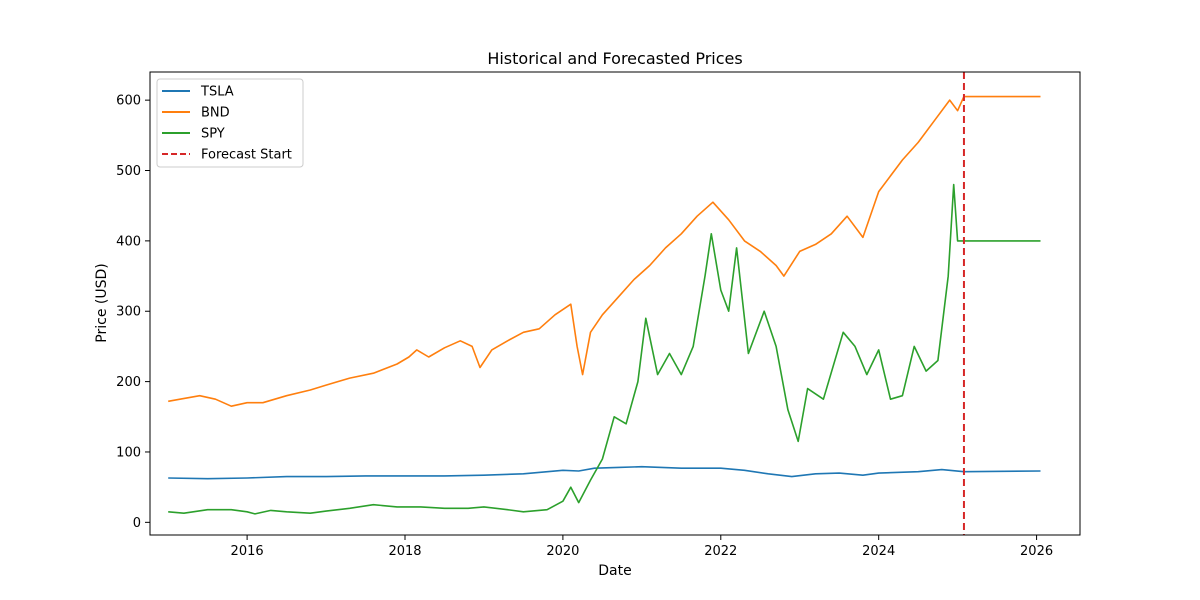  I want to click on x-tick-label: 2026, so click(1036, 551).